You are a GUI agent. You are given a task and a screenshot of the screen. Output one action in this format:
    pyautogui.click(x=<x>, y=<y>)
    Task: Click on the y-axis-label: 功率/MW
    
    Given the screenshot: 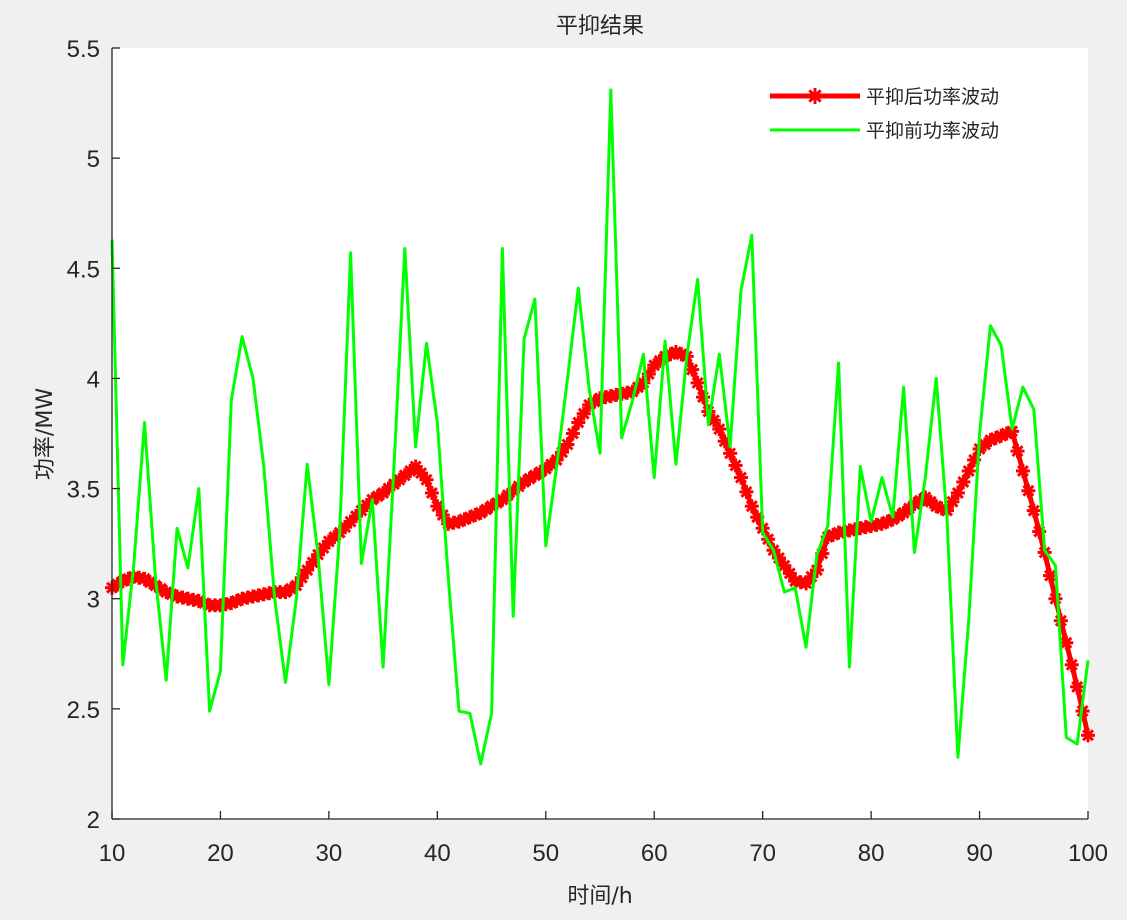 What is the action you would take?
    pyautogui.click(x=45, y=434)
    